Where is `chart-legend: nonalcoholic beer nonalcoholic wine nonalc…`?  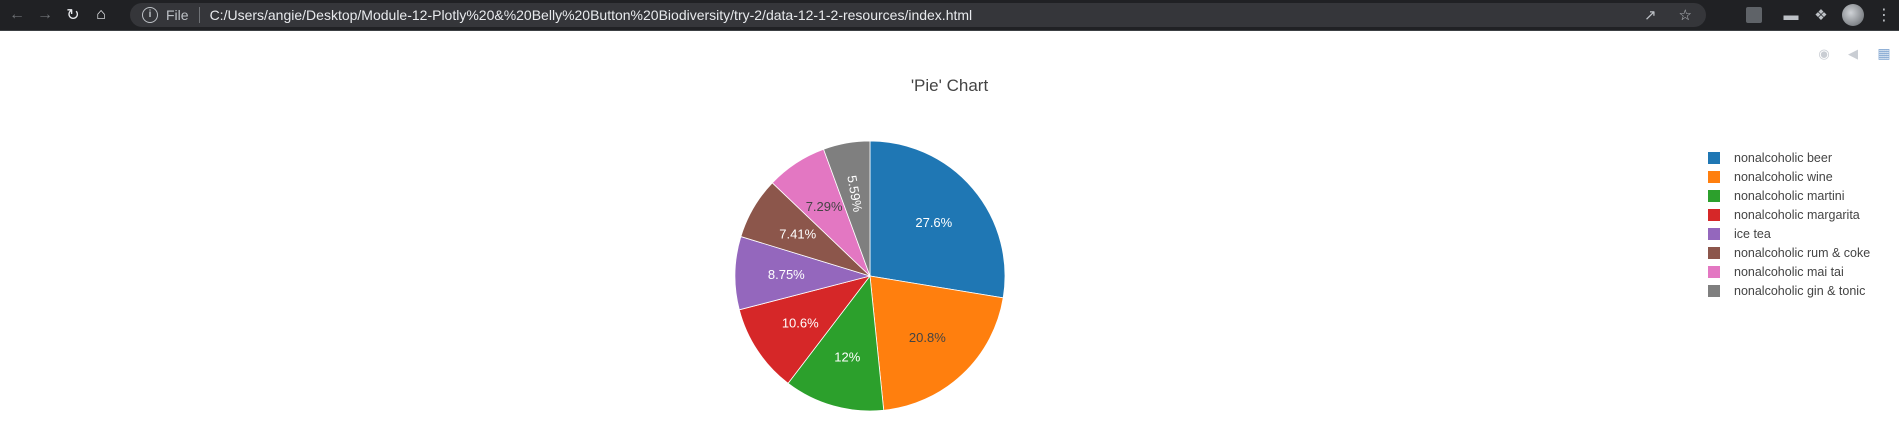 chart-legend: nonalcoholic beer nonalcoholic wine nonalc… is located at coordinates (1789, 224).